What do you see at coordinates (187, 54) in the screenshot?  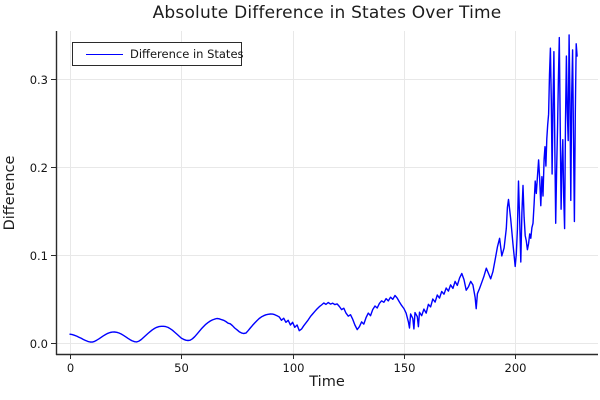 I see `legend-label: Difference in States` at bounding box center [187, 54].